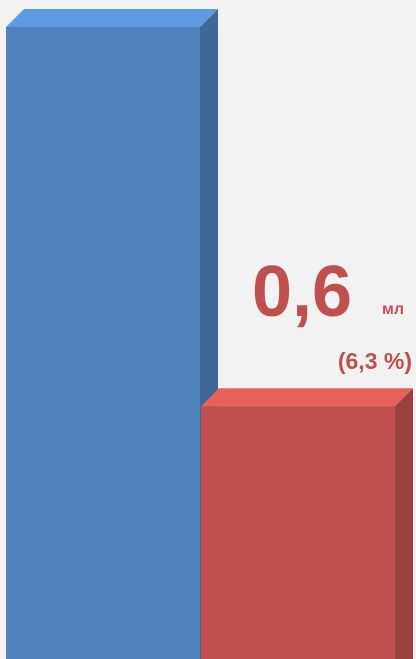 The image size is (416, 659). I want to click on bar-side, so click(404, 523).